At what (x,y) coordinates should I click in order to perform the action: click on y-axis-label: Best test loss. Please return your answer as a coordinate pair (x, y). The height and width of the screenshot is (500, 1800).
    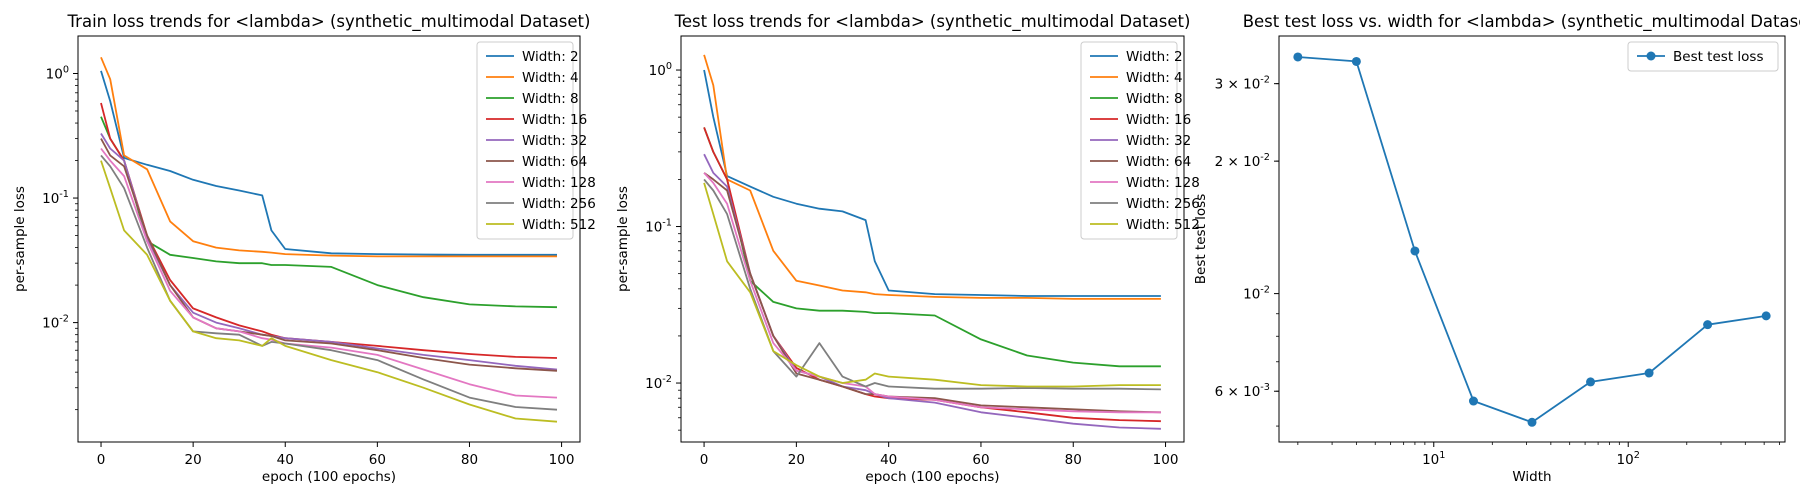
    Looking at the image, I should click on (1201, 239).